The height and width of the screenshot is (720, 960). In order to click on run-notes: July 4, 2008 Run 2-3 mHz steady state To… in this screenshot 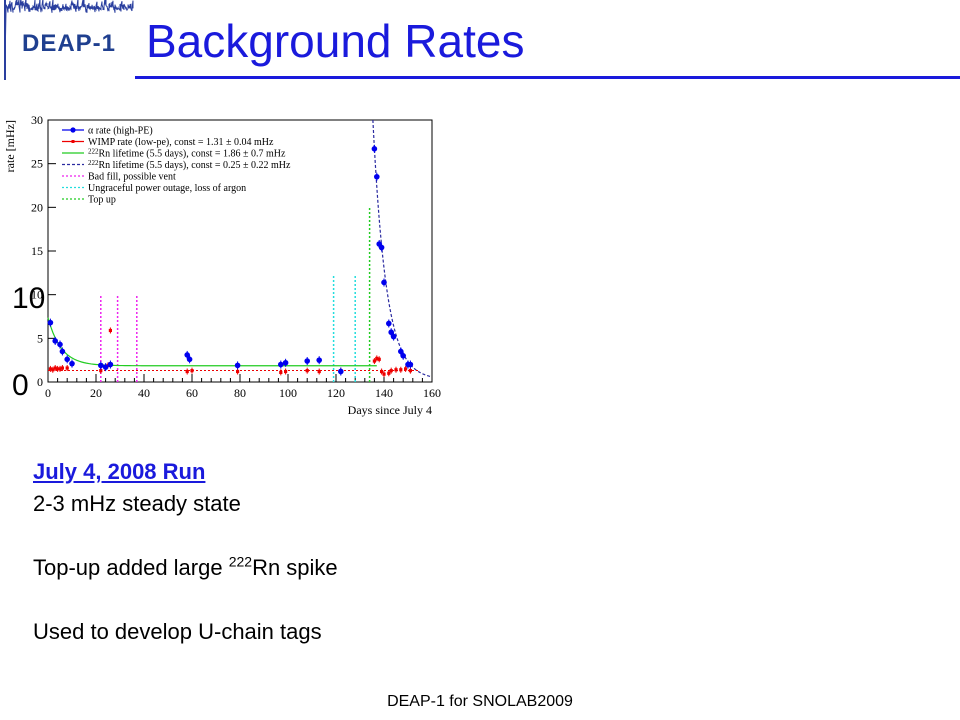, I will do `click(185, 552)`.